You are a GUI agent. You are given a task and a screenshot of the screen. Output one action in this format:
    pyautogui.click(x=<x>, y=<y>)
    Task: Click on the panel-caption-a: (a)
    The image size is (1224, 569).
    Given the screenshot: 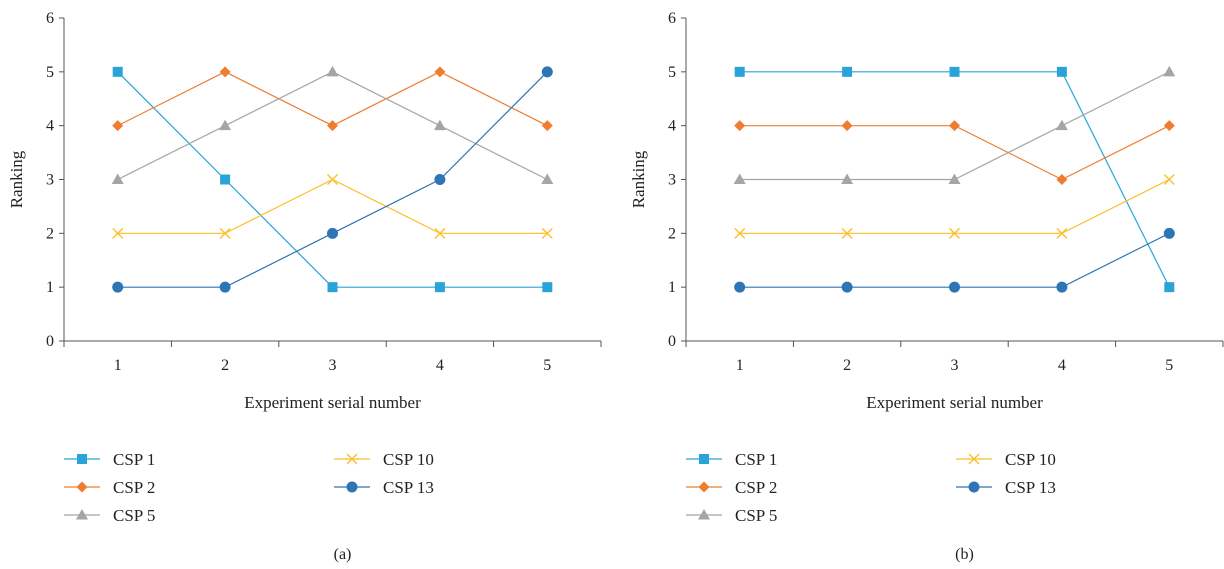 What is the action you would take?
    pyautogui.click(x=343, y=554)
    